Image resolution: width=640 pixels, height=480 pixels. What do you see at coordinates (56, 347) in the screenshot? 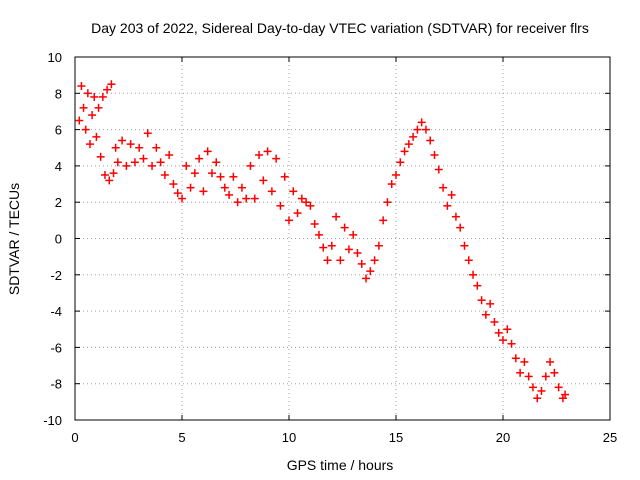
I see `y-tick-label: -6` at bounding box center [56, 347].